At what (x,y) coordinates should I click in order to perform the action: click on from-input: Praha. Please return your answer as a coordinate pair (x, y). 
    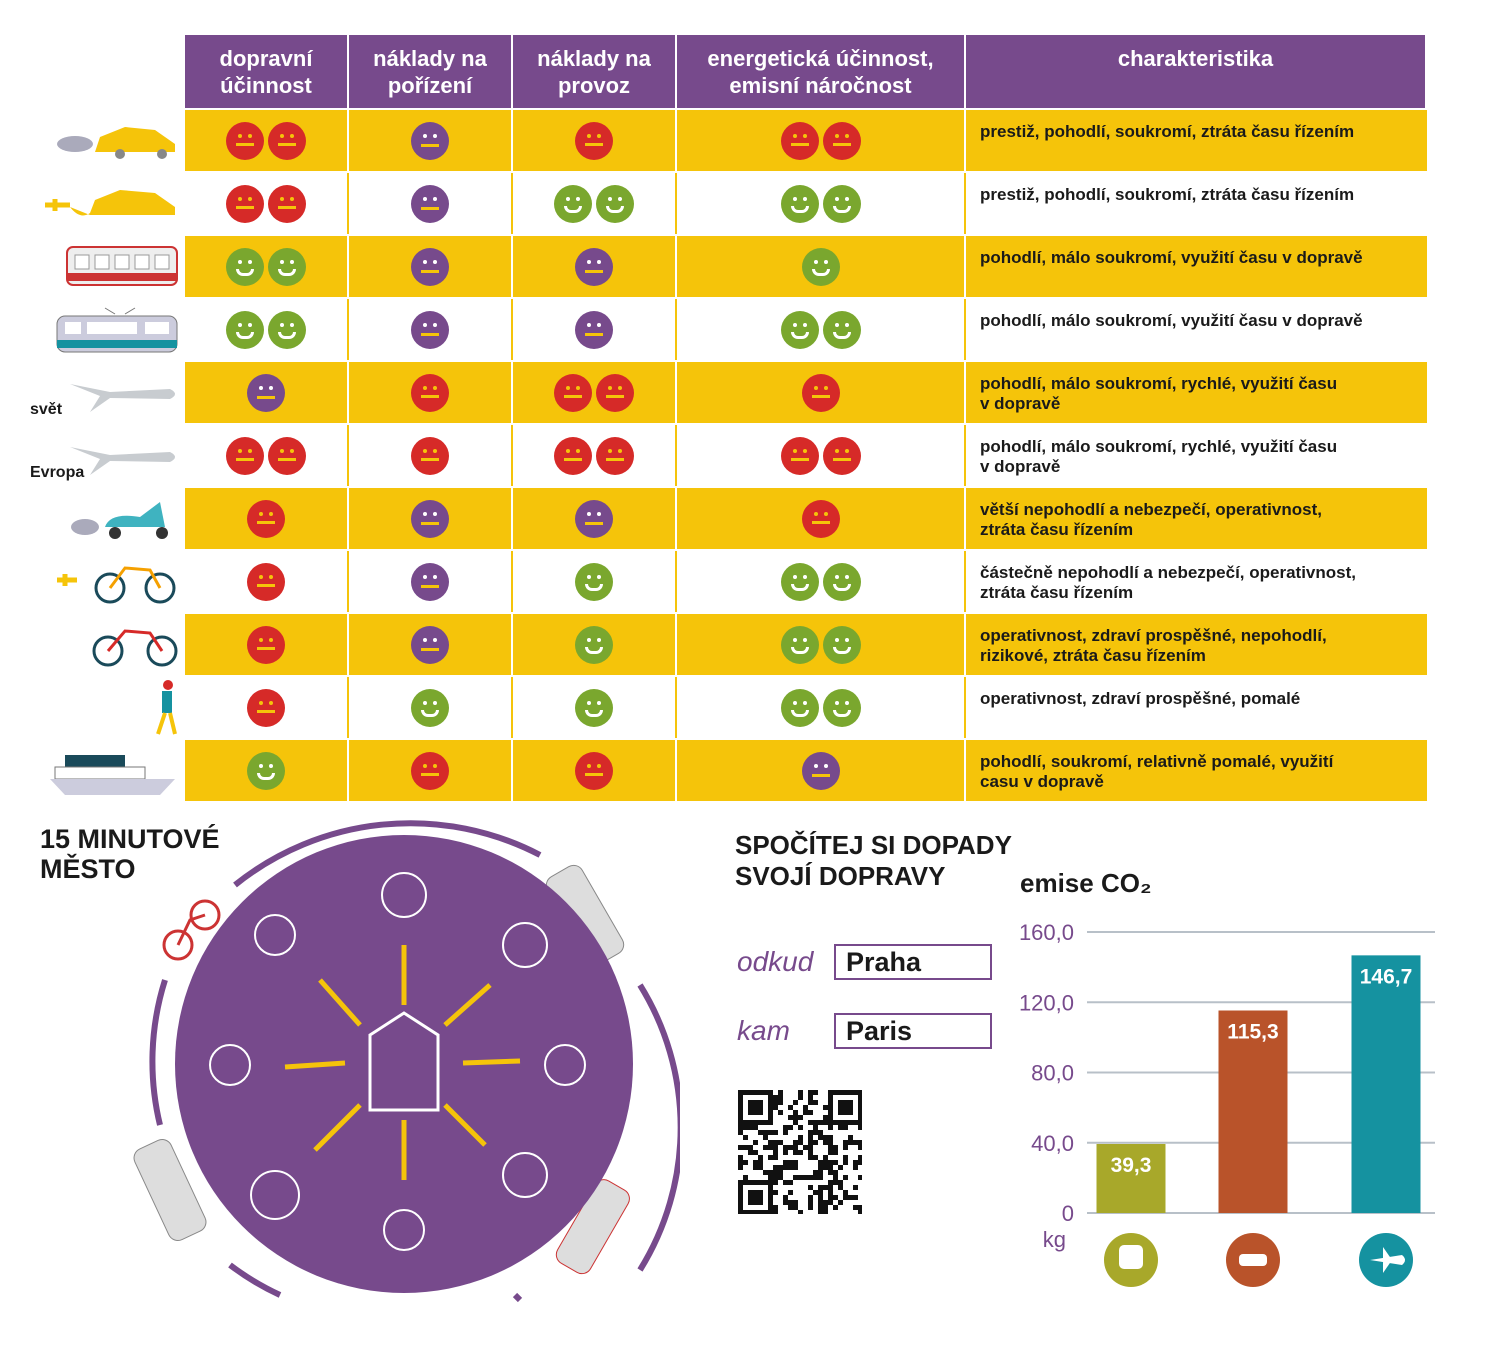
    Looking at the image, I should click on (913, 962).